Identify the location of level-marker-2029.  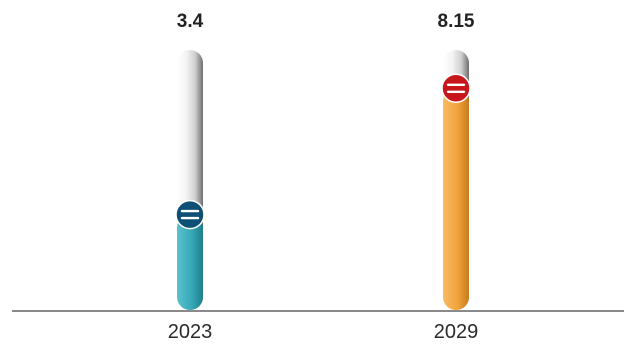
(456, 88).